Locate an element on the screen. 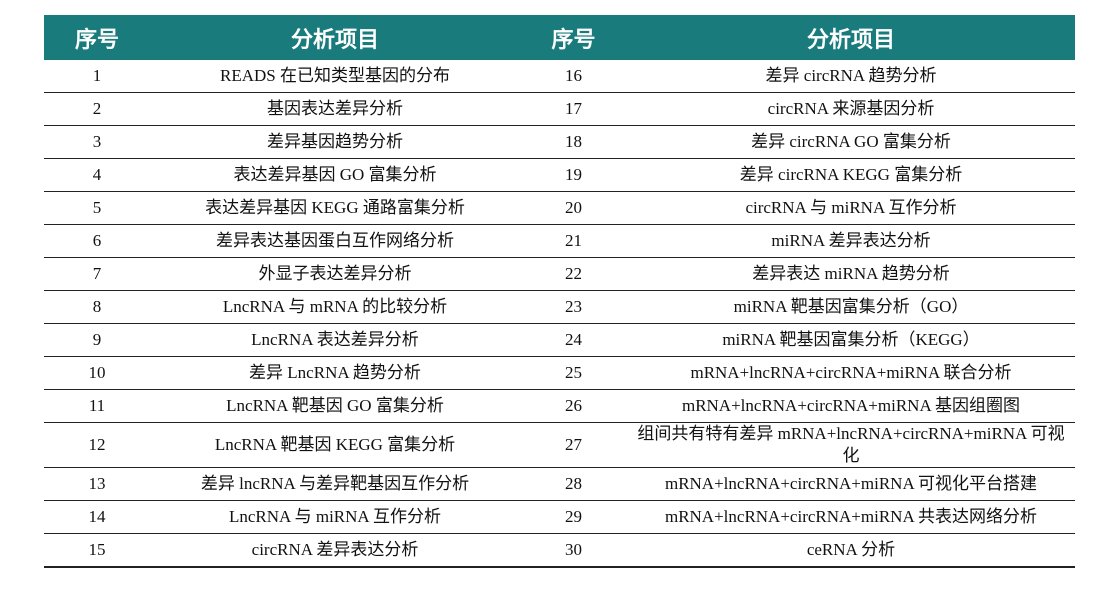 Image resolution: width=1120 pixels, height=595 pixels. index-cell: 11 is located at coordinates (97, 406).